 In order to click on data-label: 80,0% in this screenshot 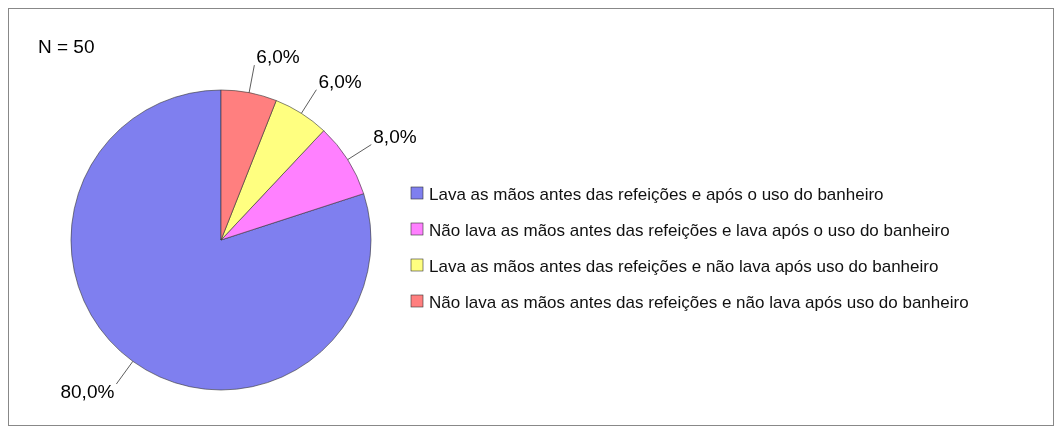, I will do `click(87, 392)`.